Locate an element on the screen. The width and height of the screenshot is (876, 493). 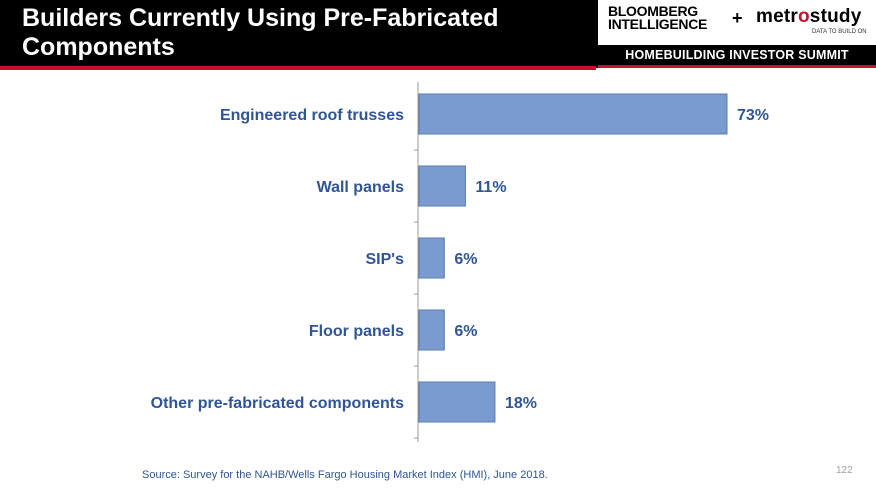
bloomberg-intelligence-logo: BLOOMBERG INTELLIGENCE is located at coordinates (658, 17).